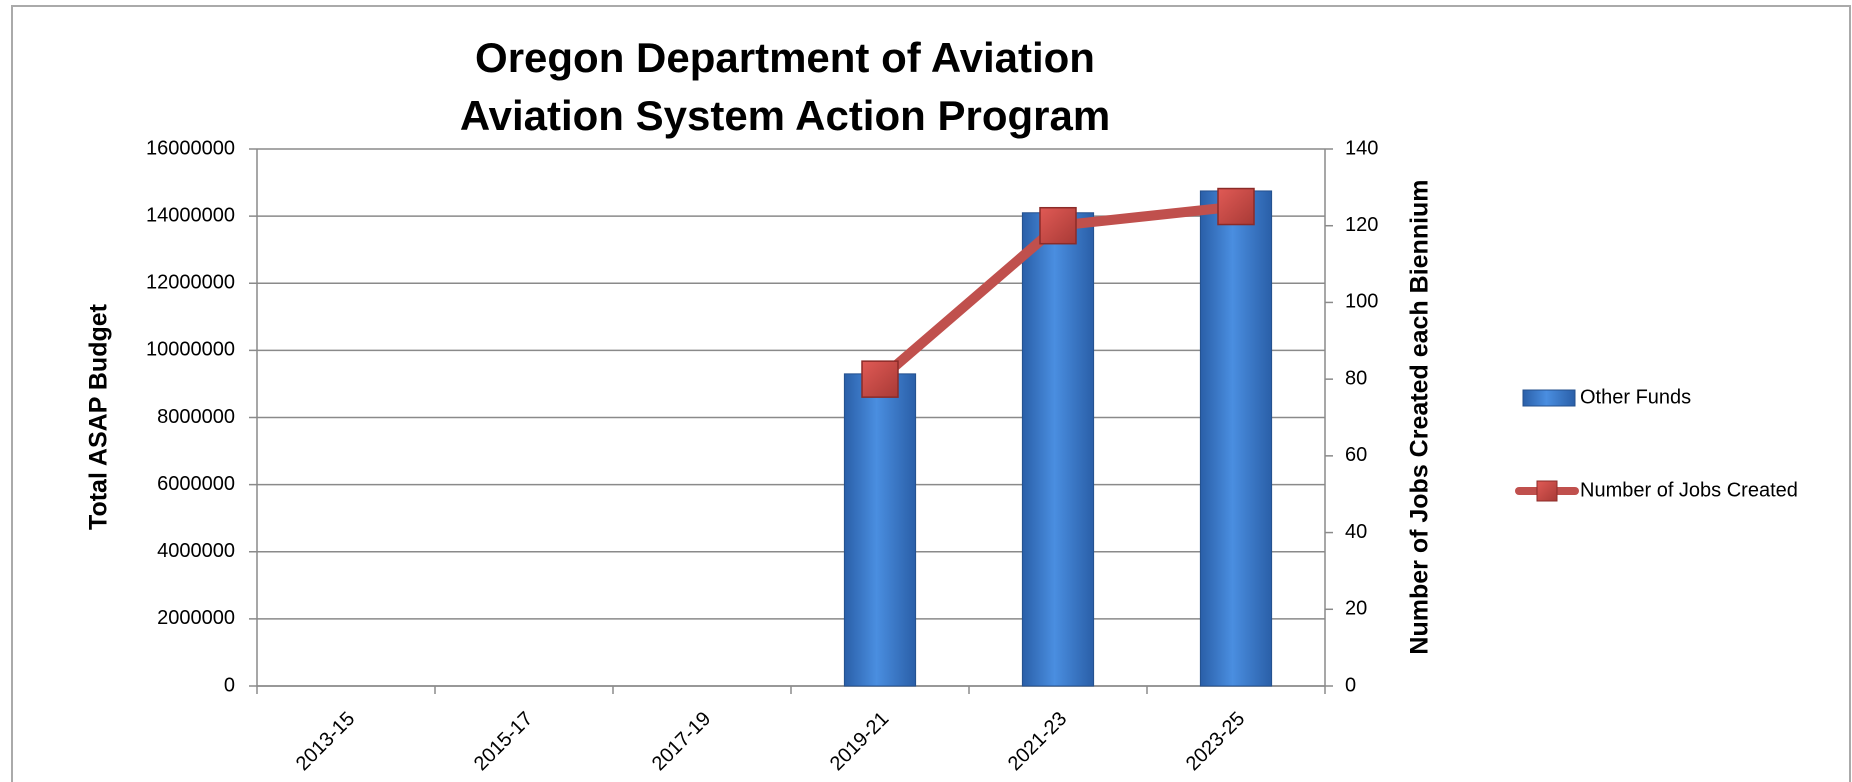  Describe the element at coordinates (1350, 685) in the screenshot. I see `y2-tick-label: 0` at that location.